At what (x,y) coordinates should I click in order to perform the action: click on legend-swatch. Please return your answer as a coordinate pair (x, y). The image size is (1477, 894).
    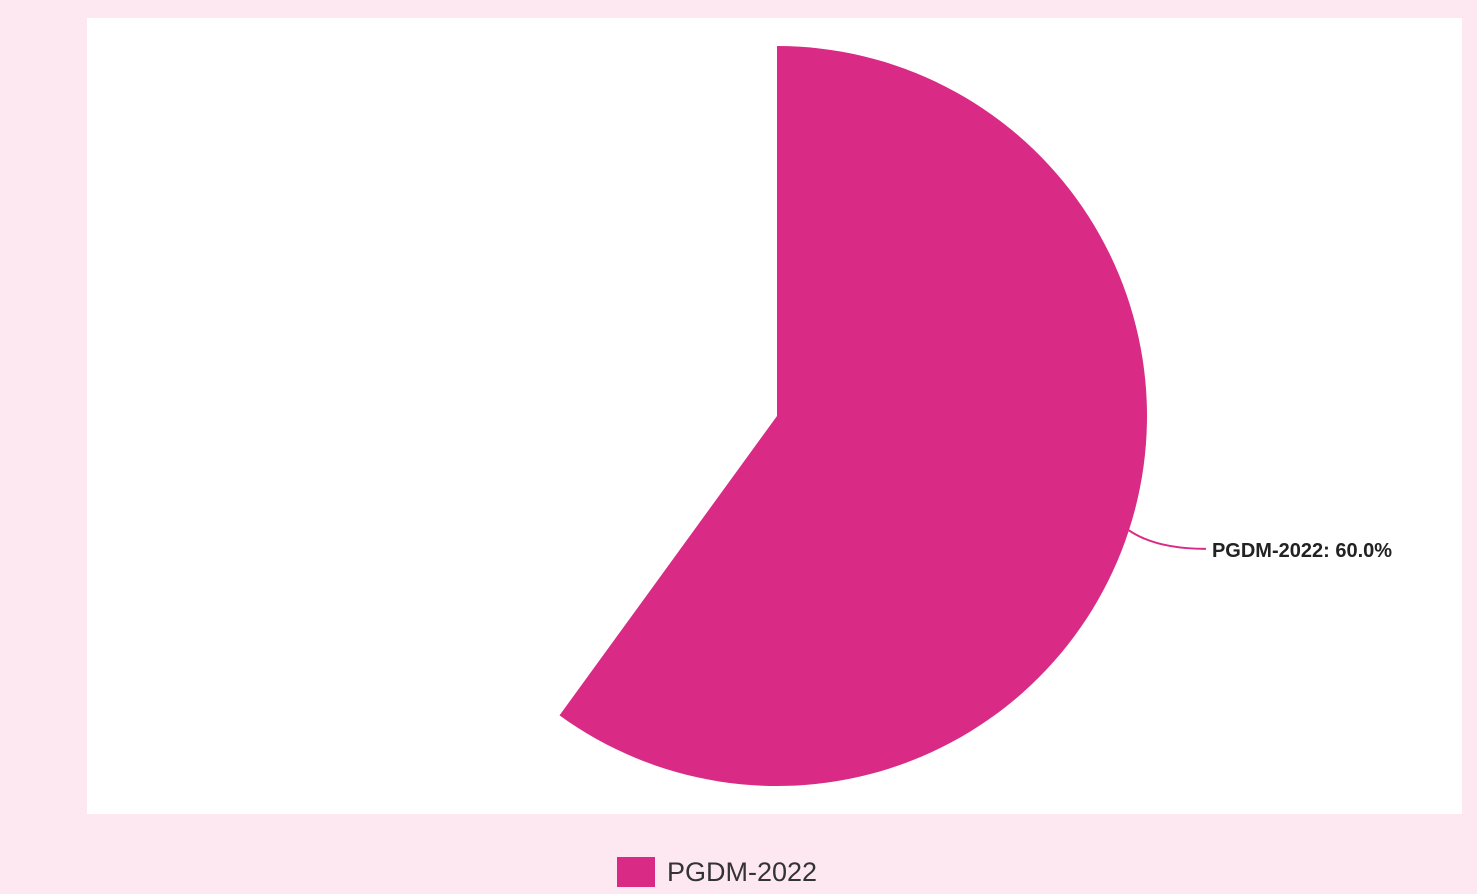
    Looking at the image, I should click on (636, 872).